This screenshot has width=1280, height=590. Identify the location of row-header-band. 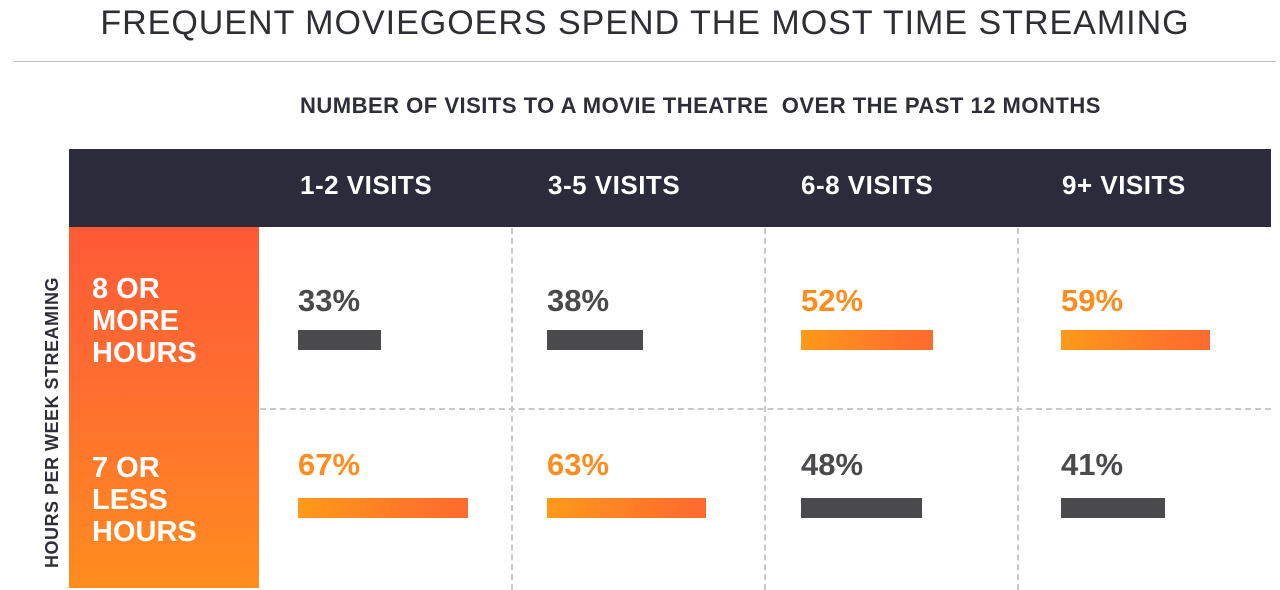
(164, 407).